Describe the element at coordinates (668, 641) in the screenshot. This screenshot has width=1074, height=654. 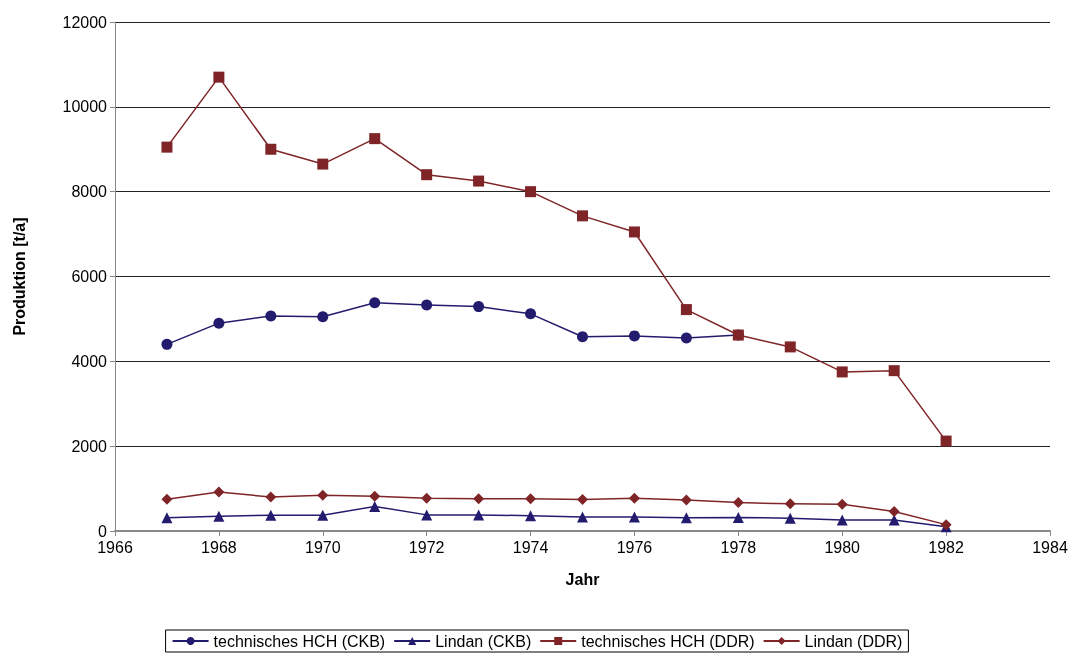
I see `legend-label: technisches HCH (DDR)` at that location.